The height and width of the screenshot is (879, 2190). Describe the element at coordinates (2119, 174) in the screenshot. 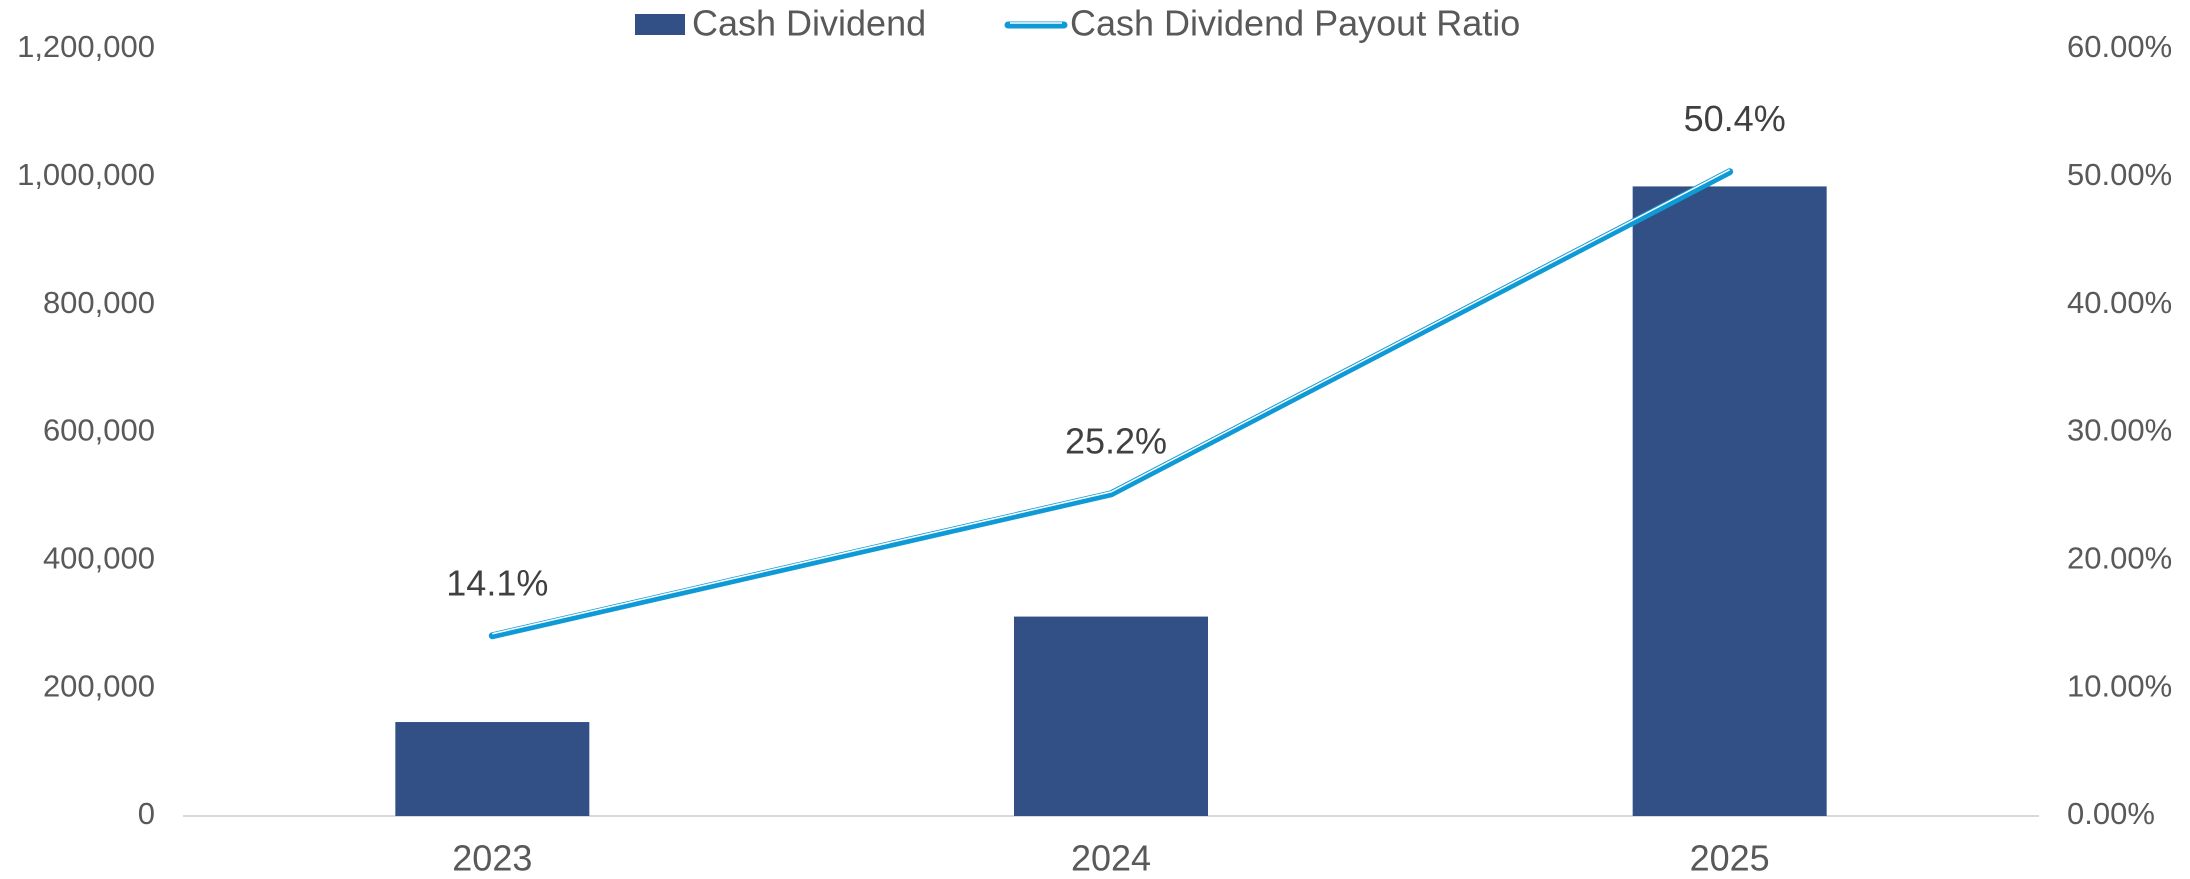

I see `y2-tick-label: 50.00%` at that location.